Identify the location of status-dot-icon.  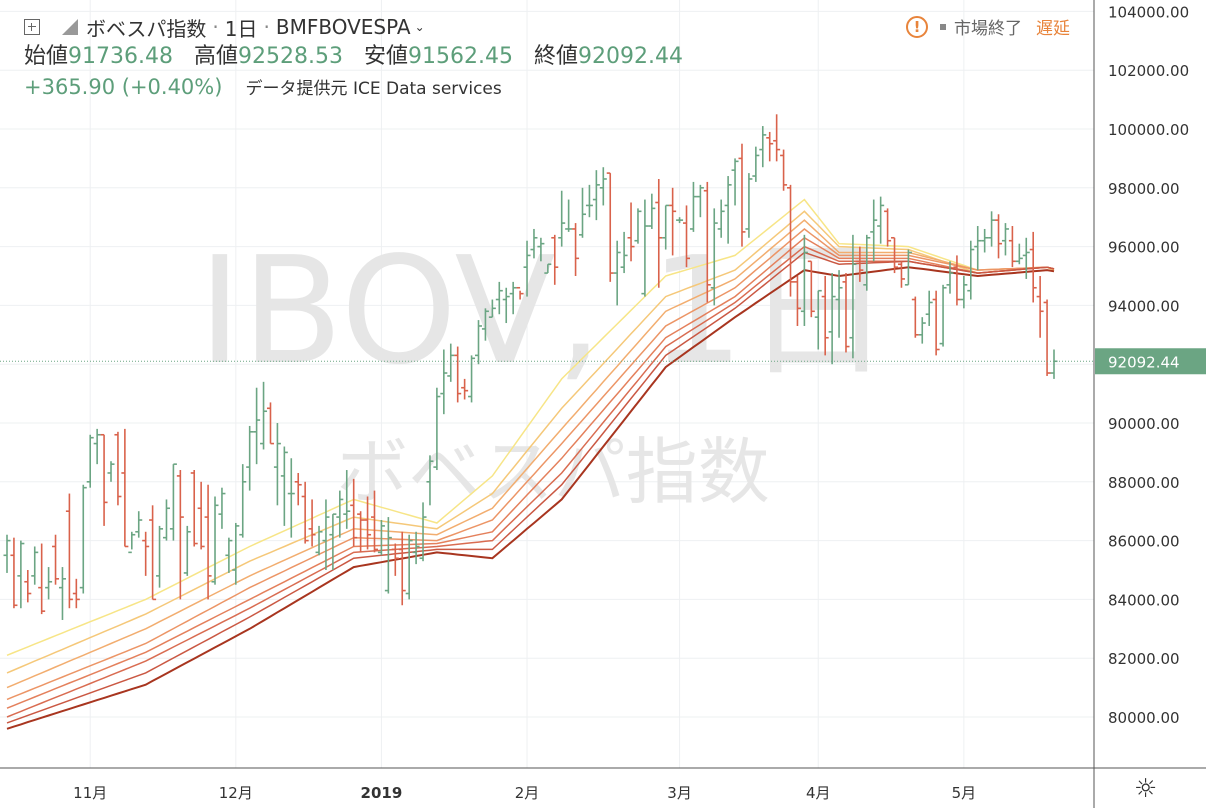
(943, 26).